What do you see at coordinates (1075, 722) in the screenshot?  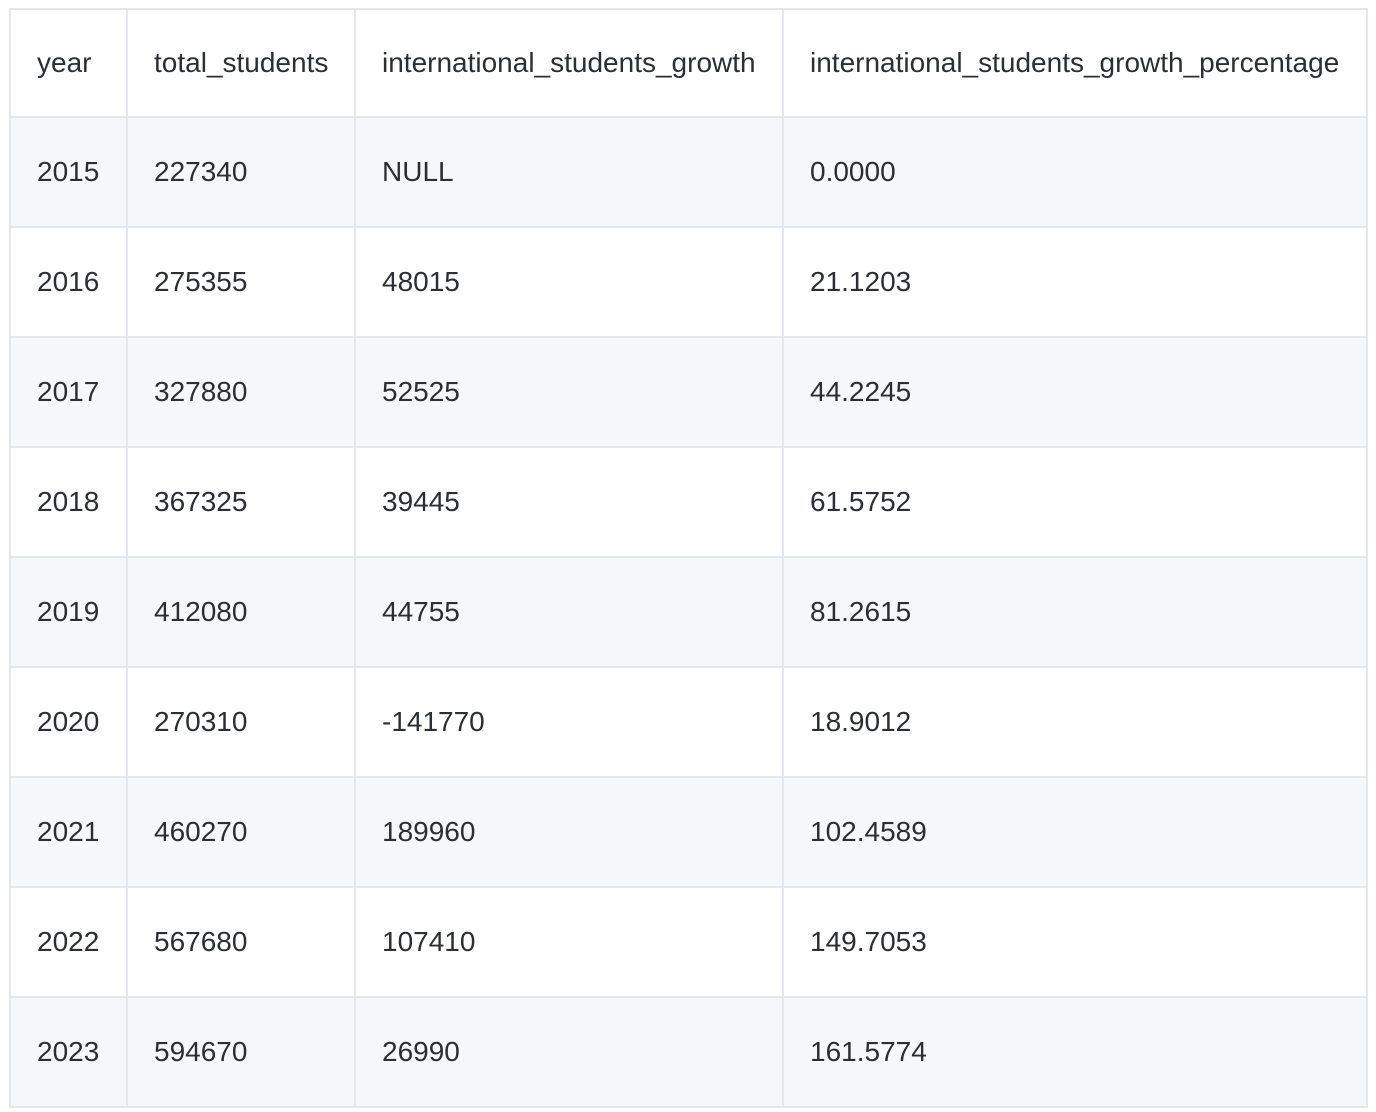 I see `cell-international-students-growth-percentage: 18.9012` at bounding box center [1075, 722].